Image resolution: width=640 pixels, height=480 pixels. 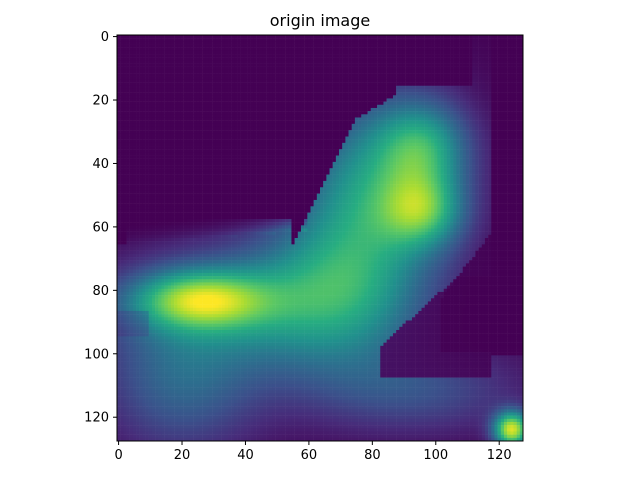 I want to click on y-tick-label: 0, so click(x=105, y=37).